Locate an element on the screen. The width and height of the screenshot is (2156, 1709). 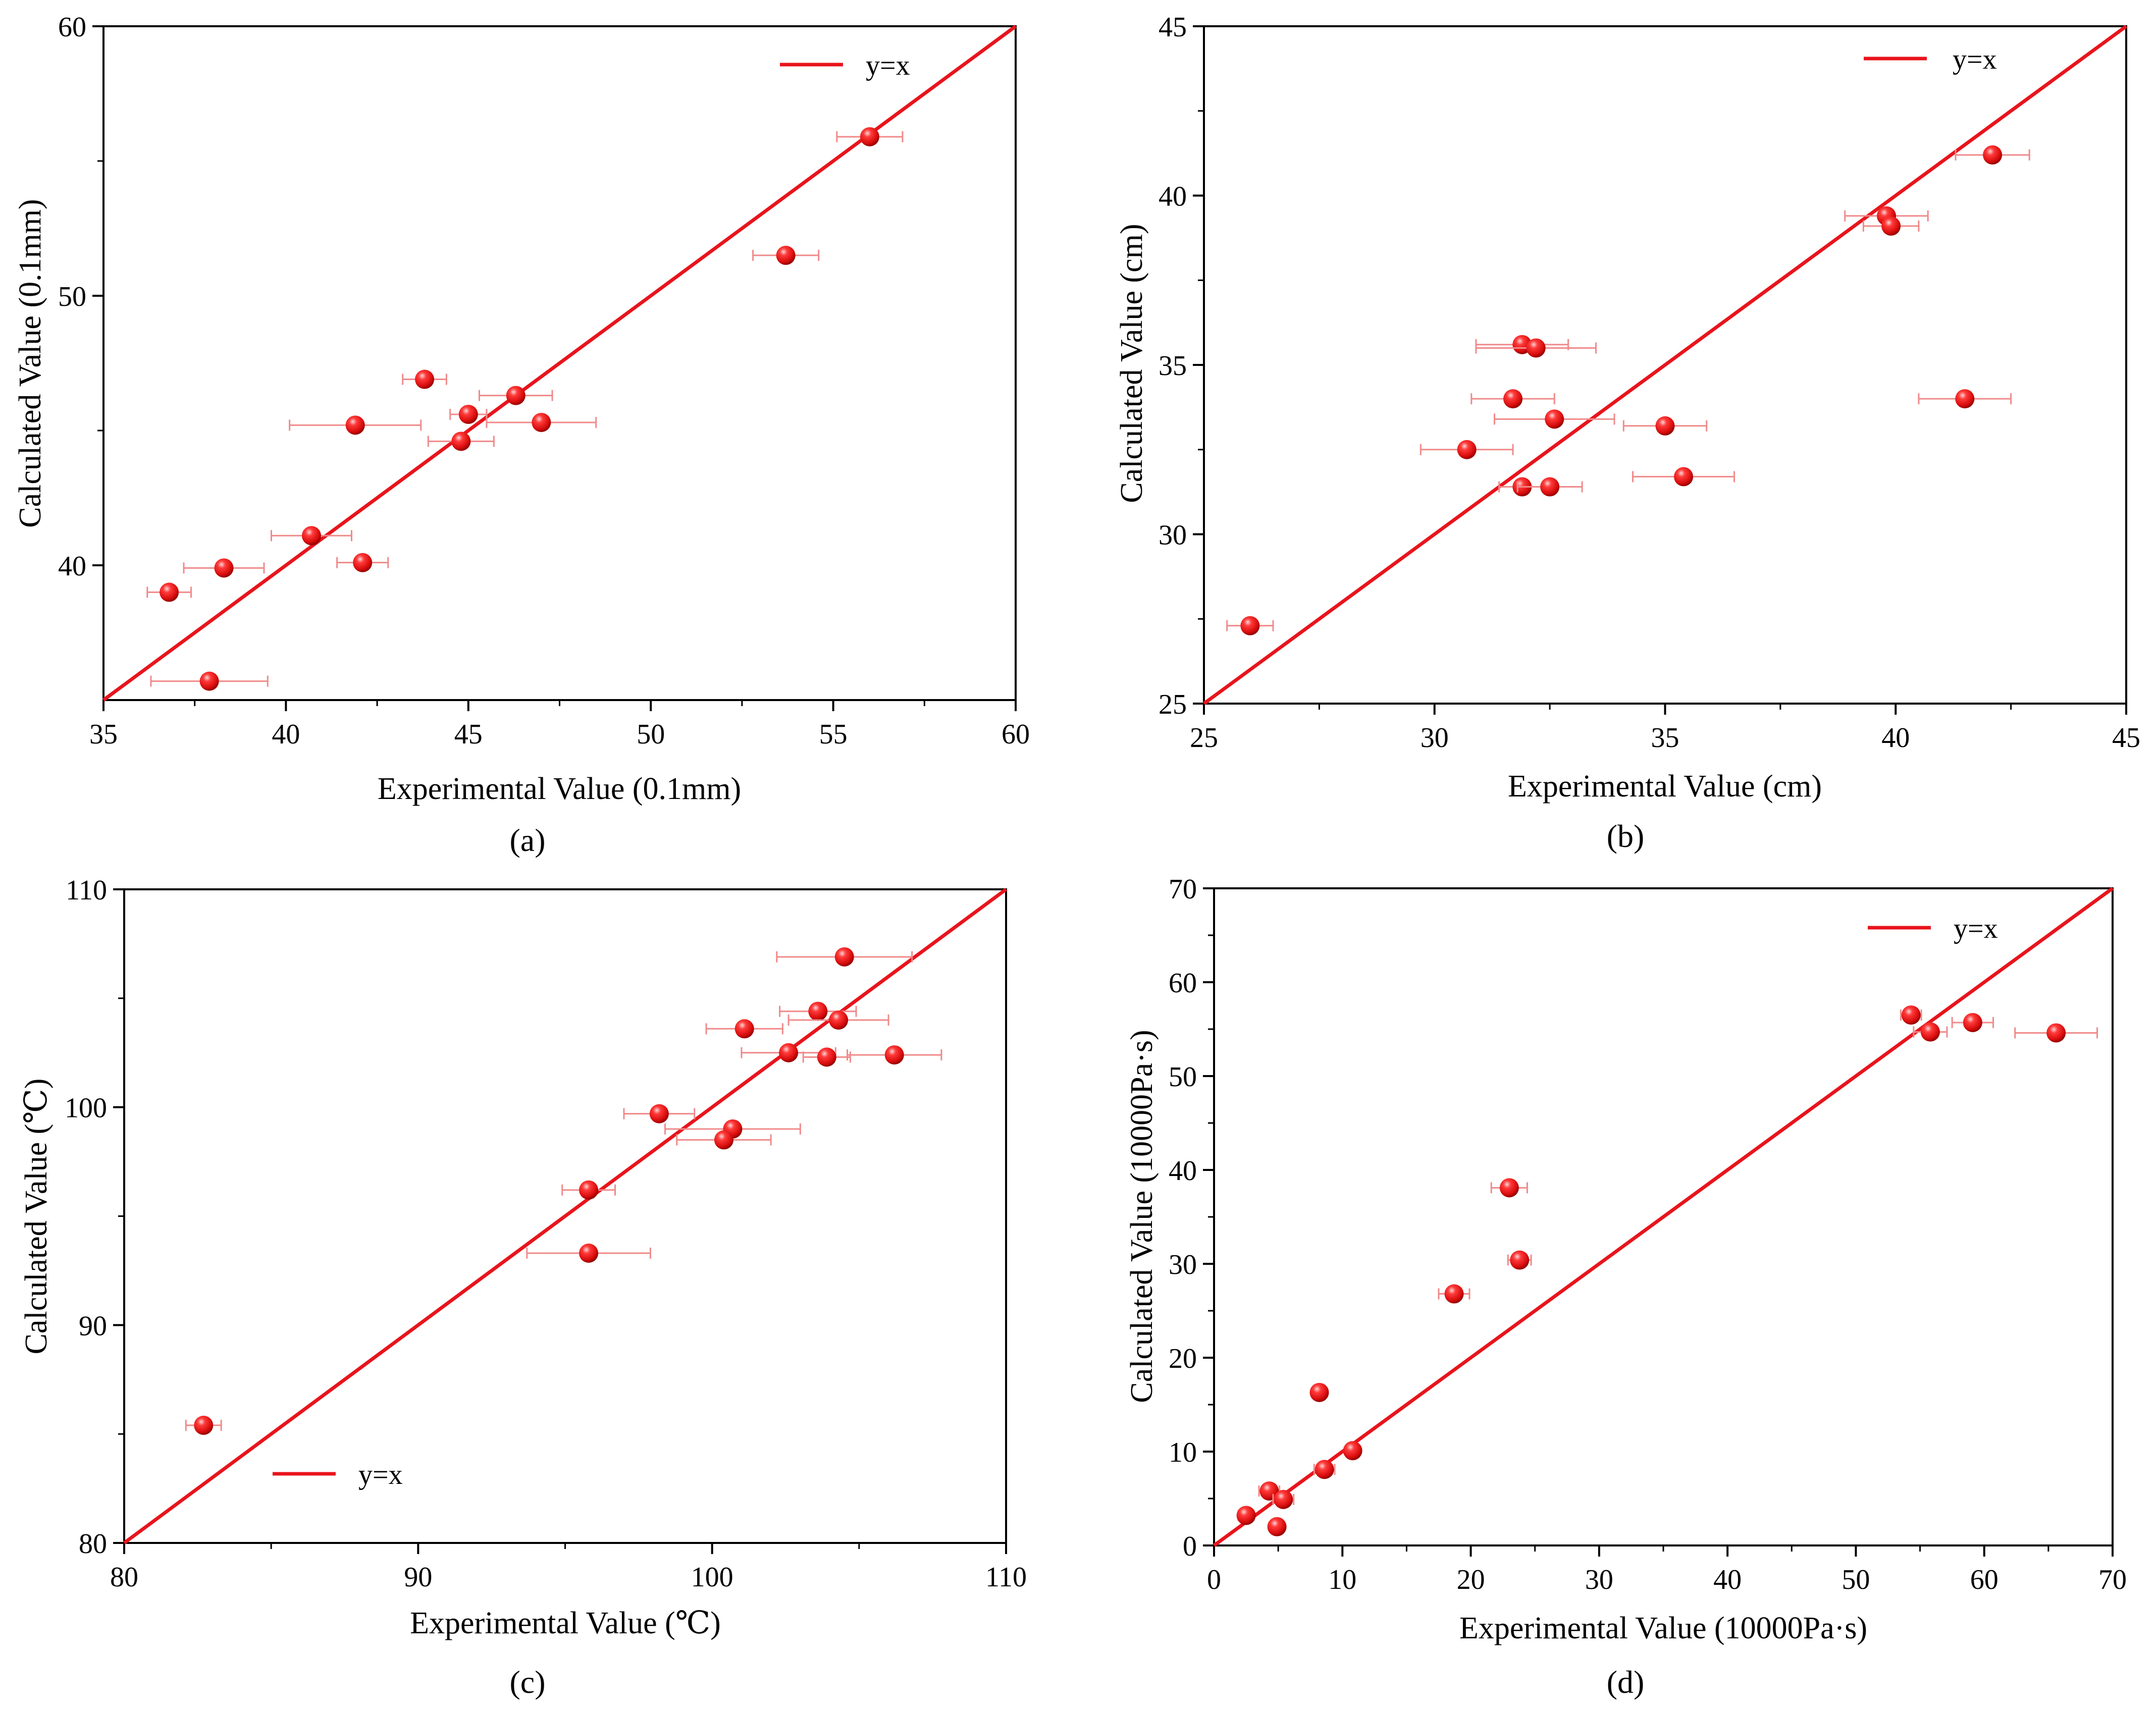
y-tick-label-d: 0 is located at coordinates (1190, 1547).